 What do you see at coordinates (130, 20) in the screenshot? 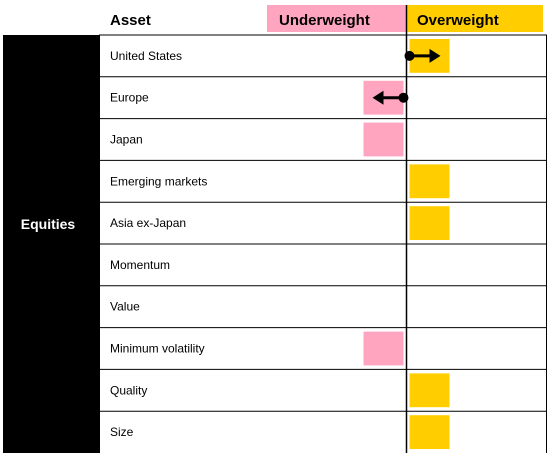
I see `asset-header: Asset` at bounding box center [130, 20].